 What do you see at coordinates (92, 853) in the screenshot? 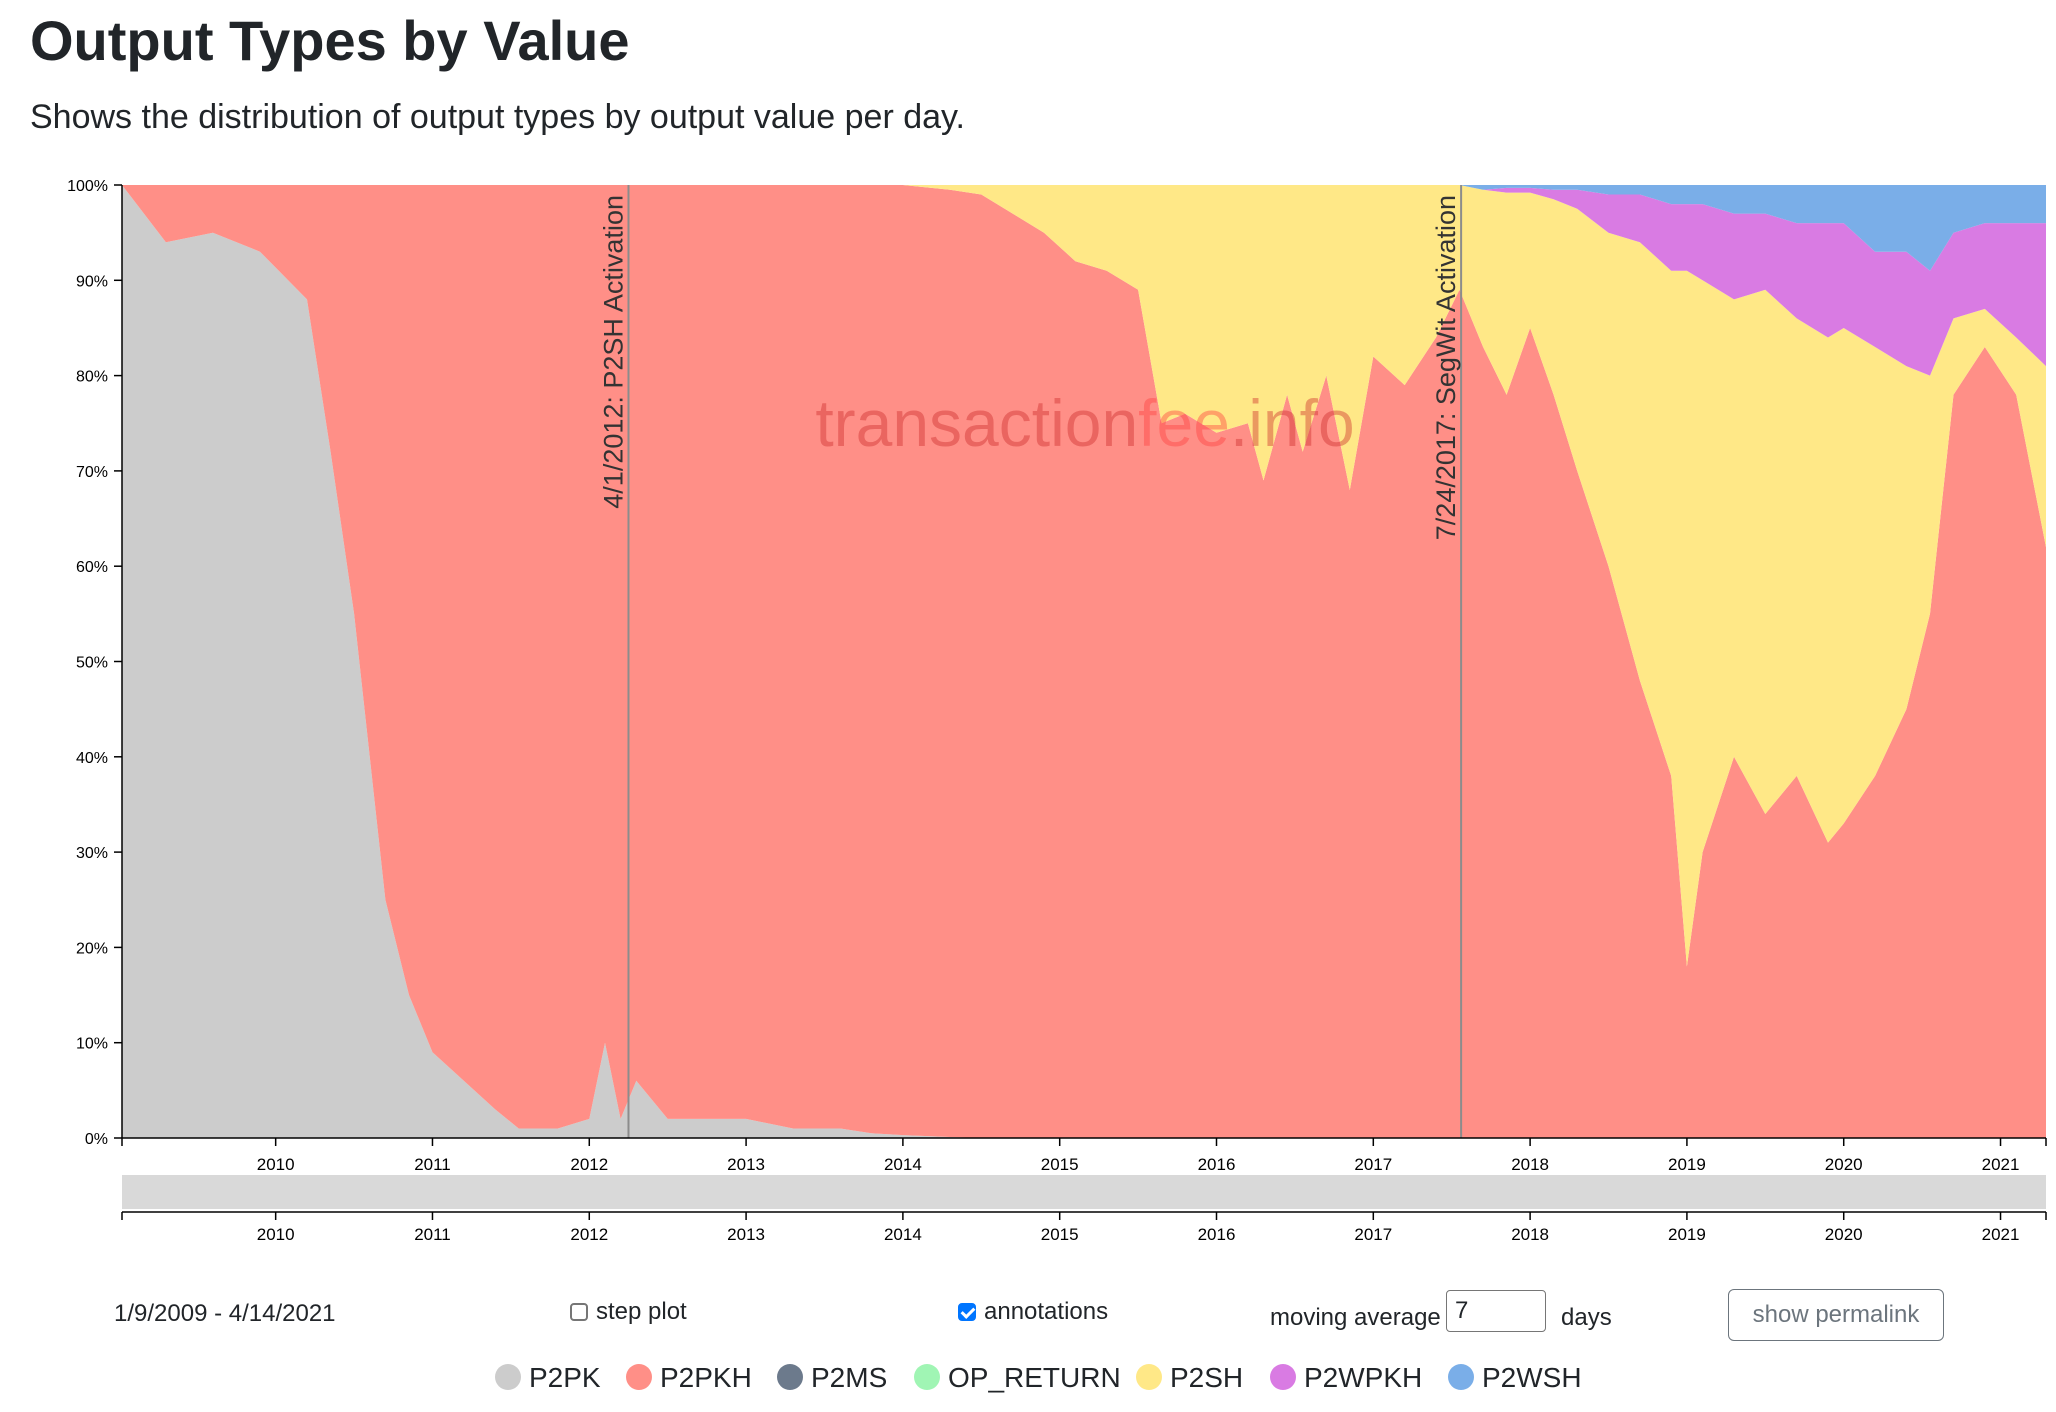
I see `y-tick-label: 30%` at bounding box center [92, 853].